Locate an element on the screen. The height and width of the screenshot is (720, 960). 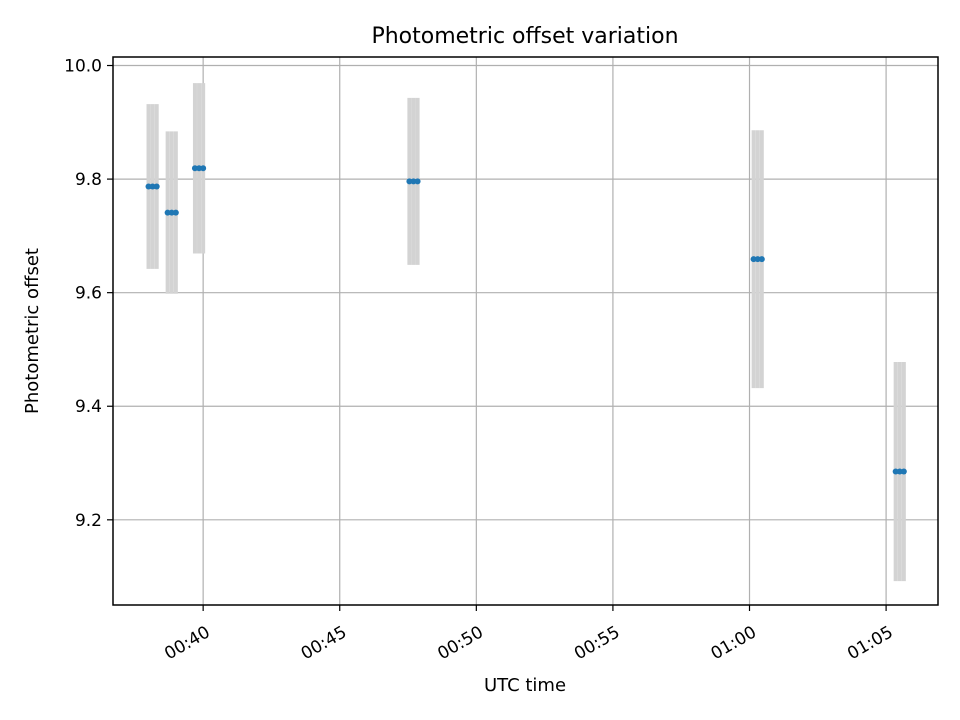
y-tick-label: 9.8 is located at coordinates (88, 180).